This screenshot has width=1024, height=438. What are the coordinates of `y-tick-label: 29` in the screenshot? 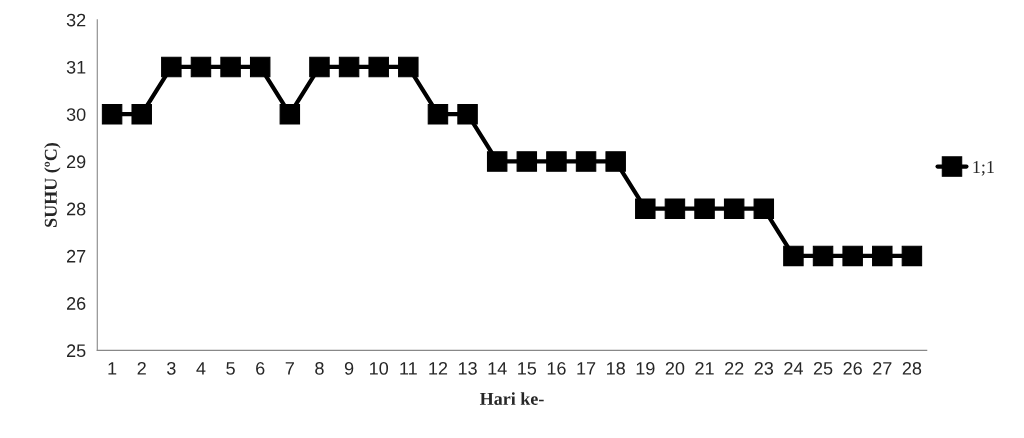 It's located at (76, 162).